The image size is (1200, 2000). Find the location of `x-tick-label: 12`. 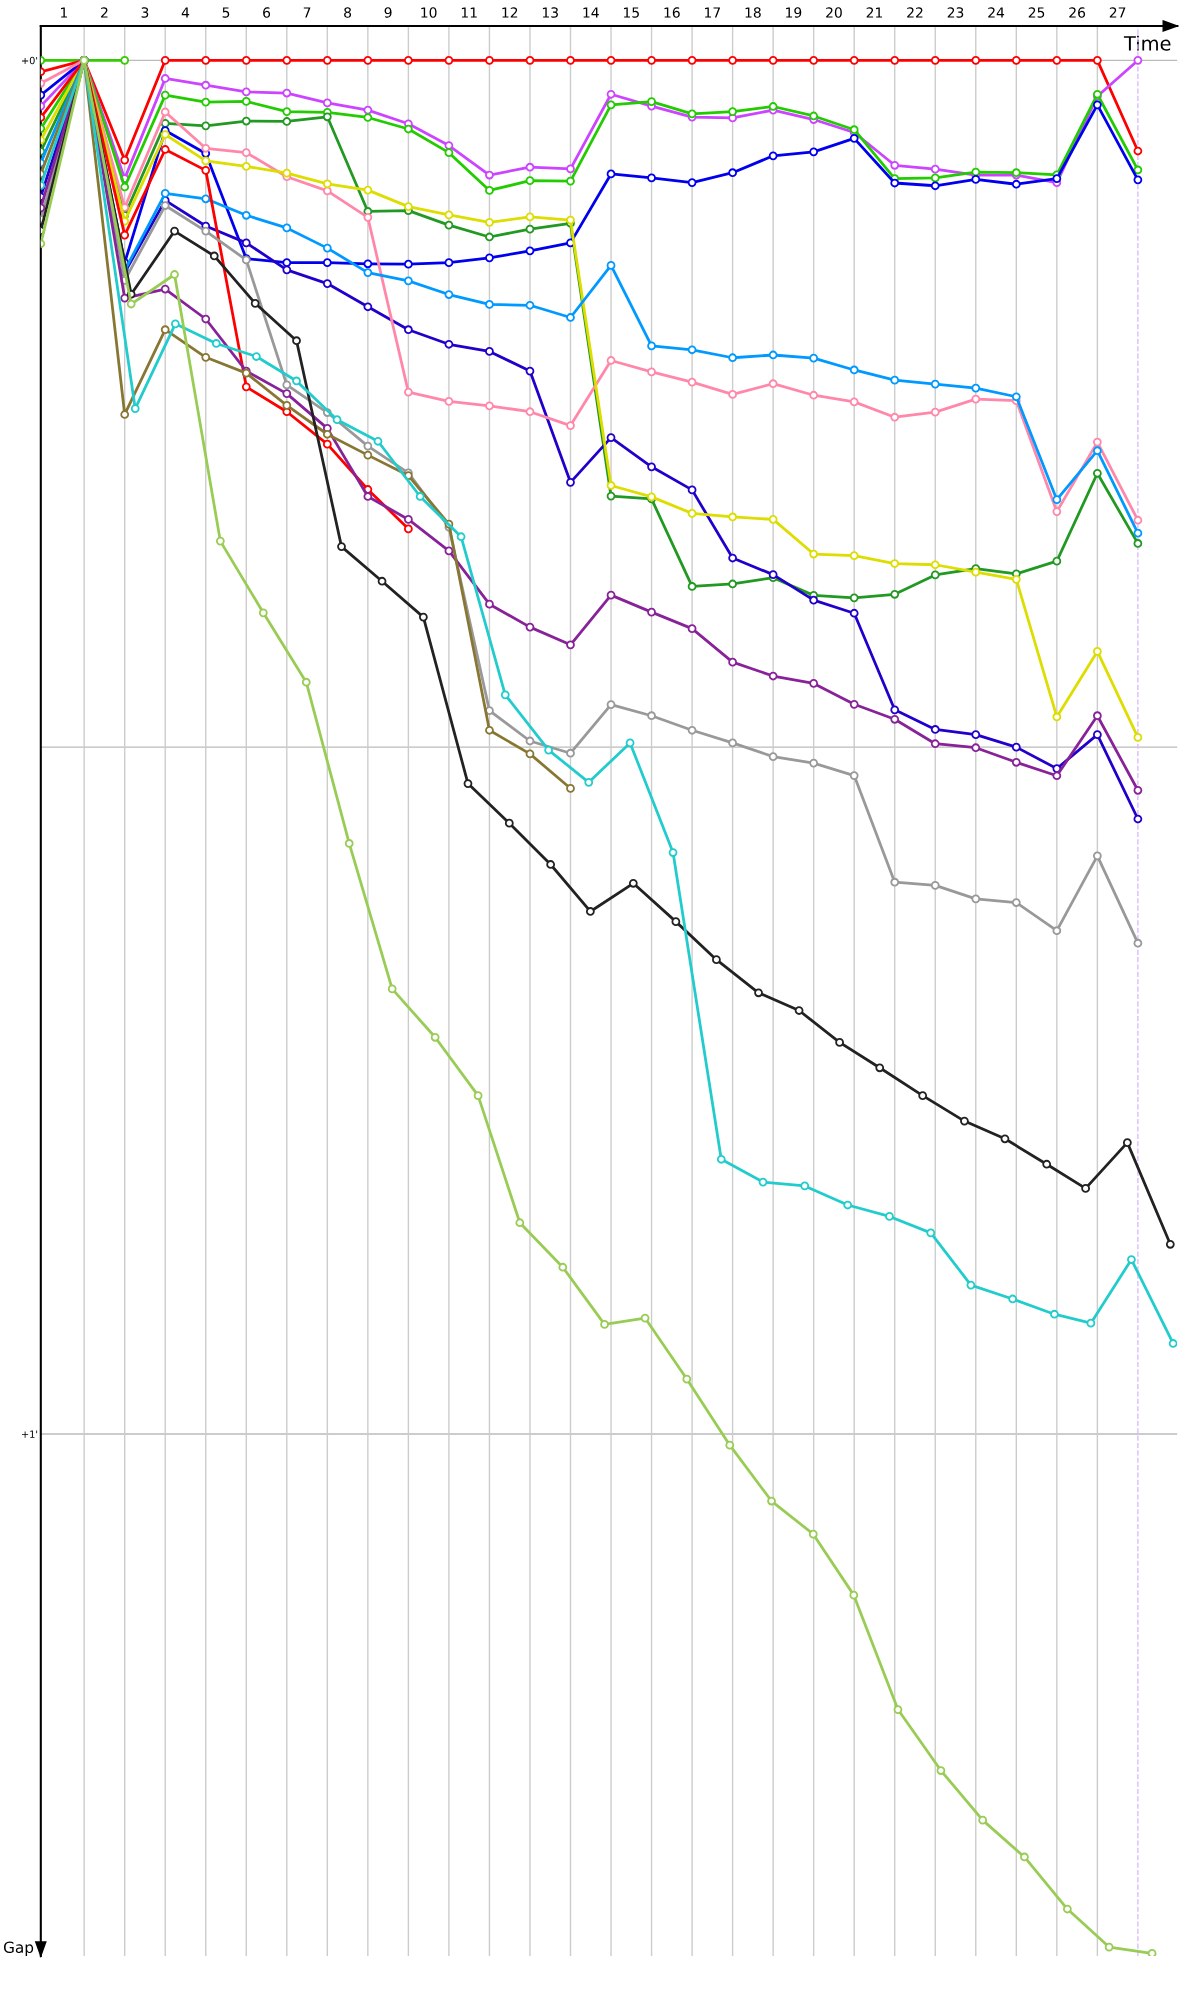

x-tick-label: 12 is located at coordinates (510, 12).